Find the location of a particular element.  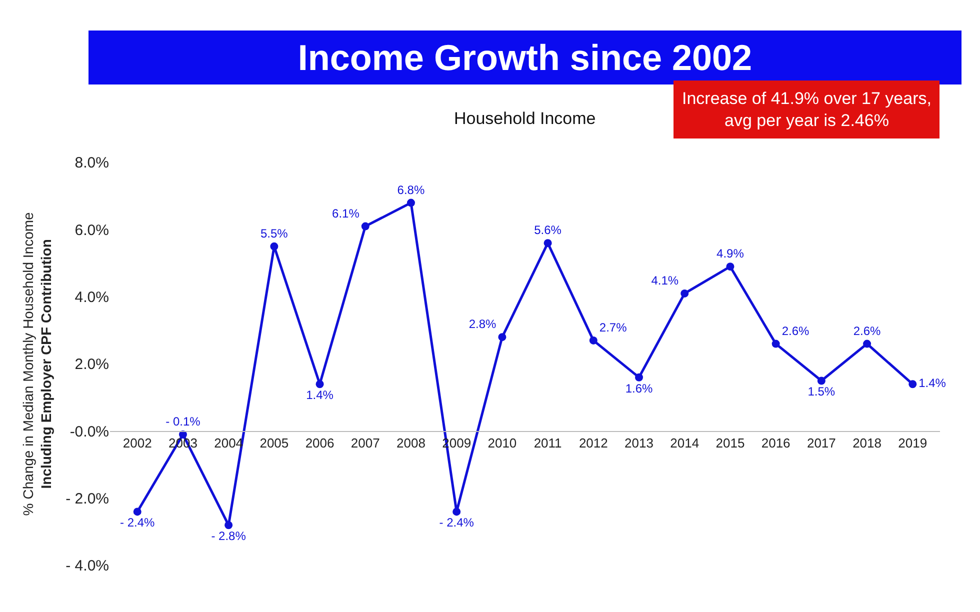

y-tick-label: -0.0% is located at coordinates (89, 431).